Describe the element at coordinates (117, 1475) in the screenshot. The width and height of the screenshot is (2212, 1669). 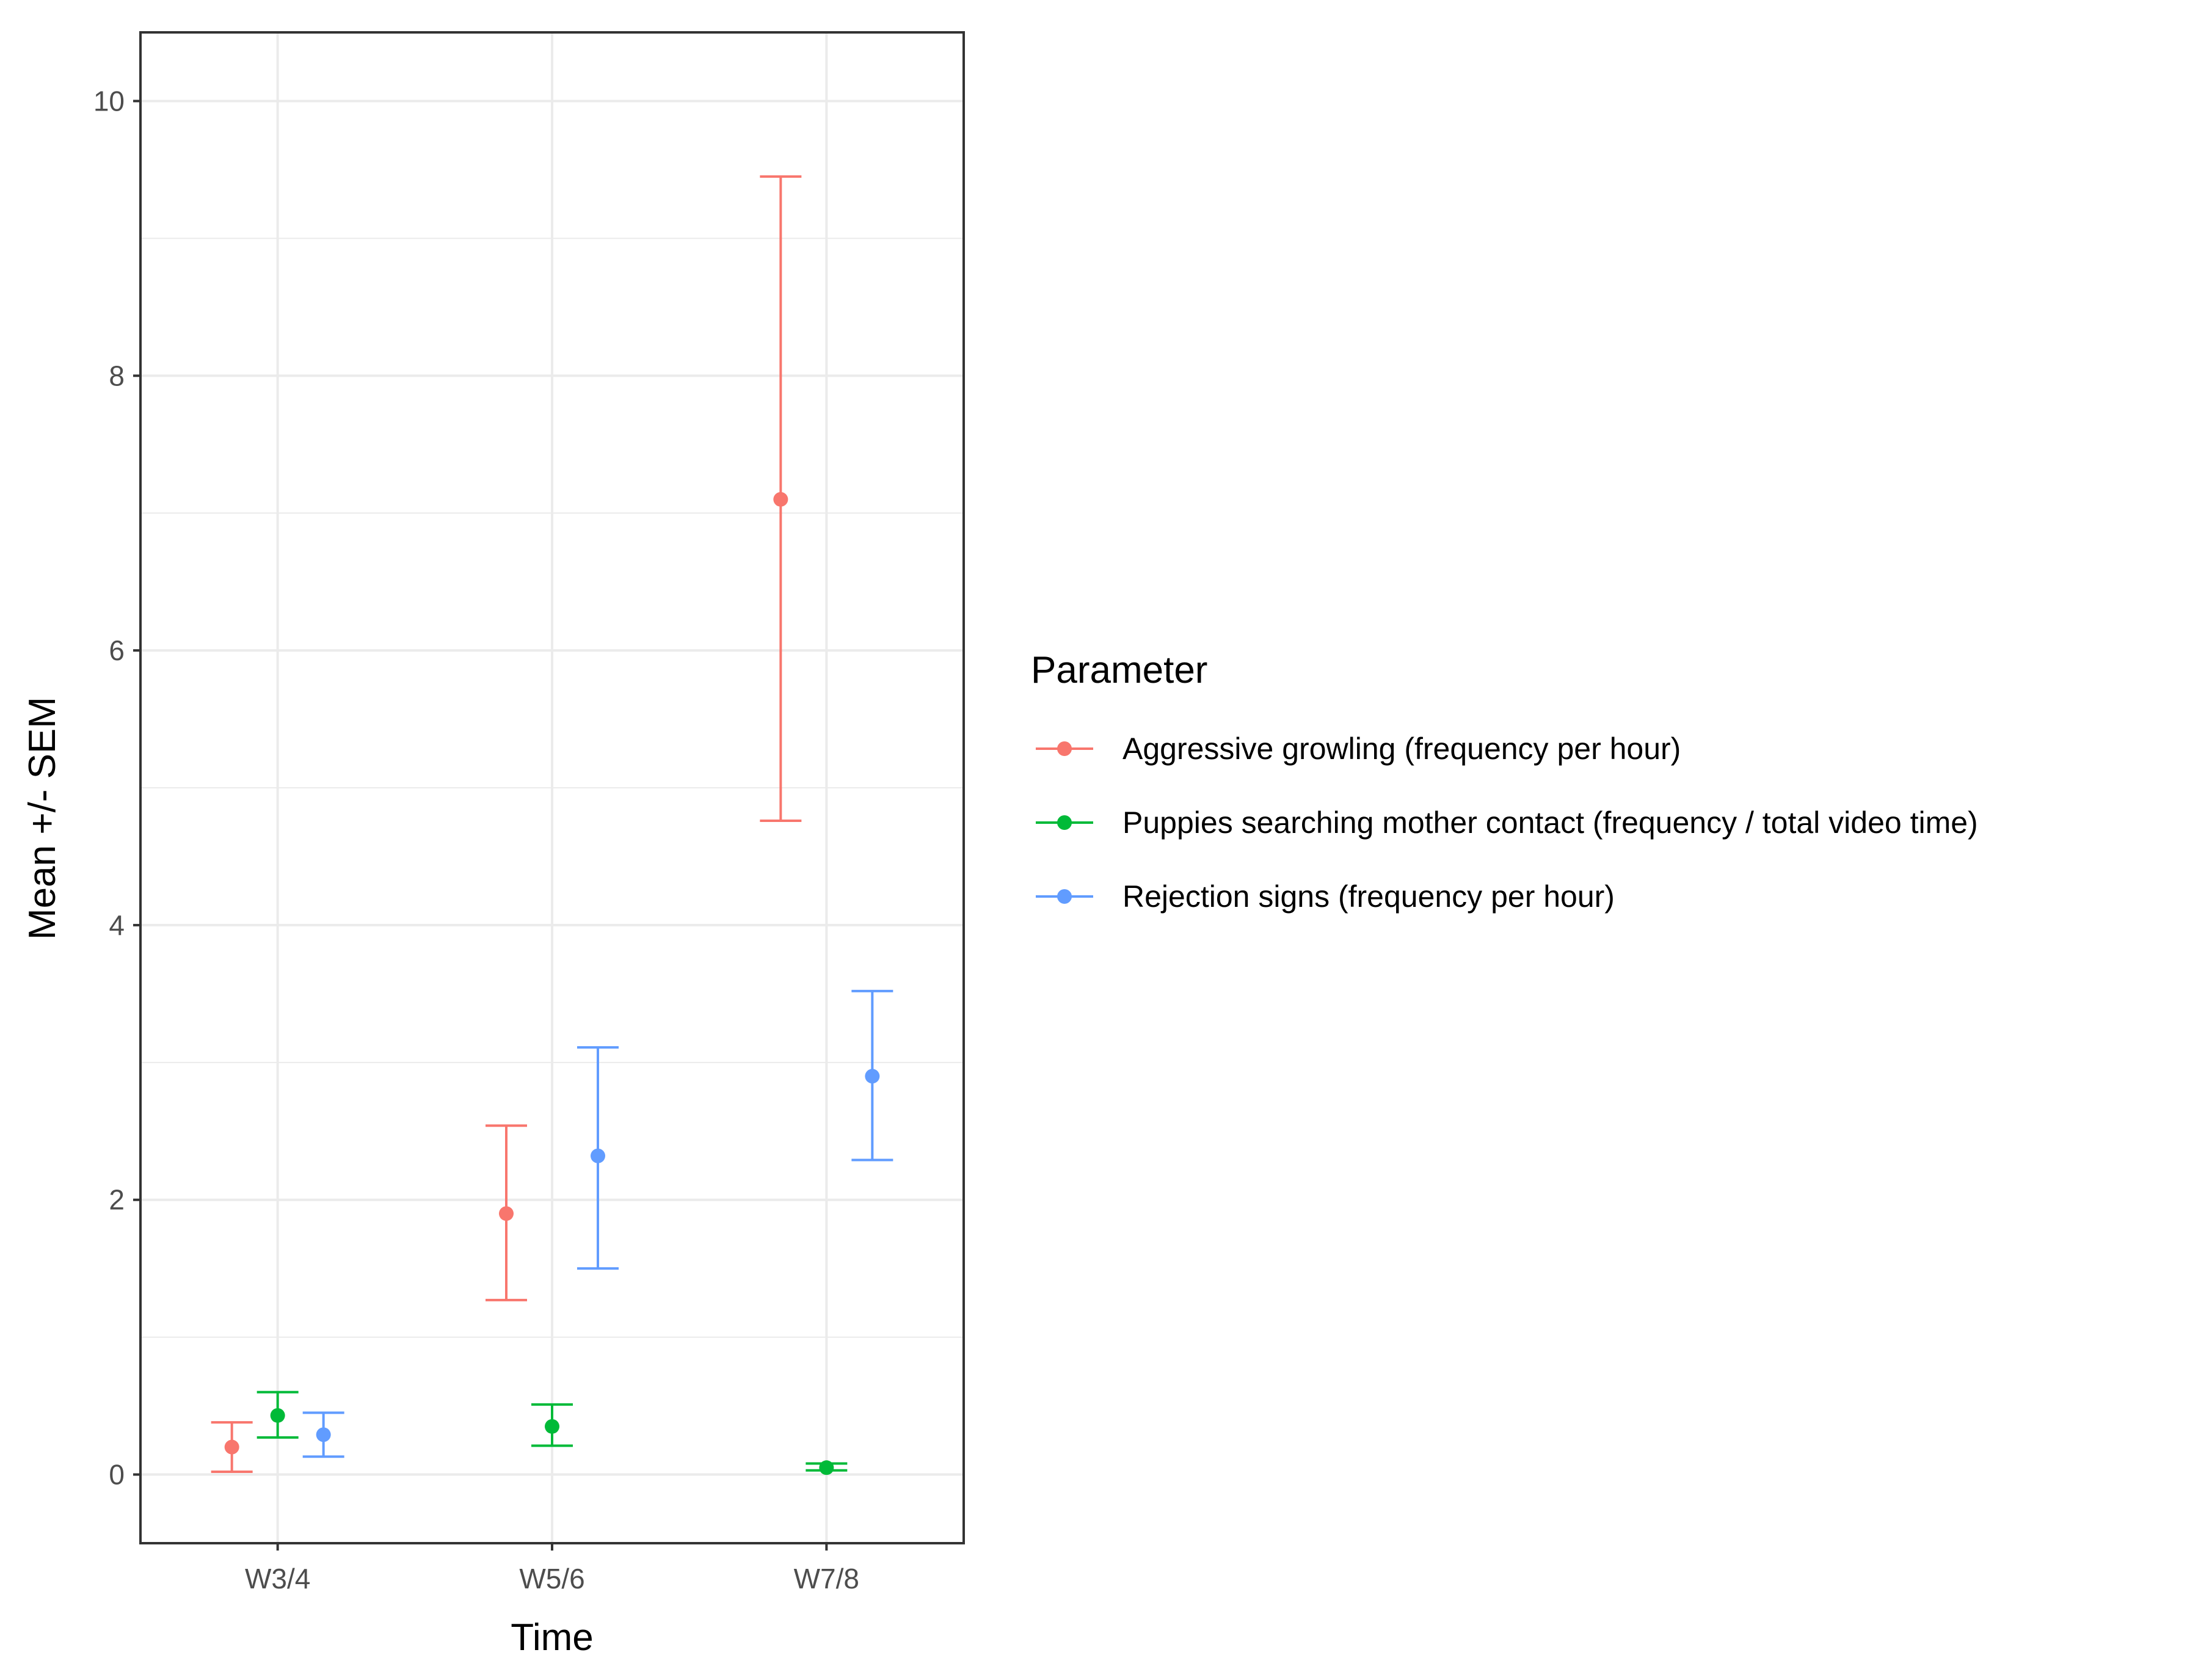
I see `y-tick-label: 0` at that location.